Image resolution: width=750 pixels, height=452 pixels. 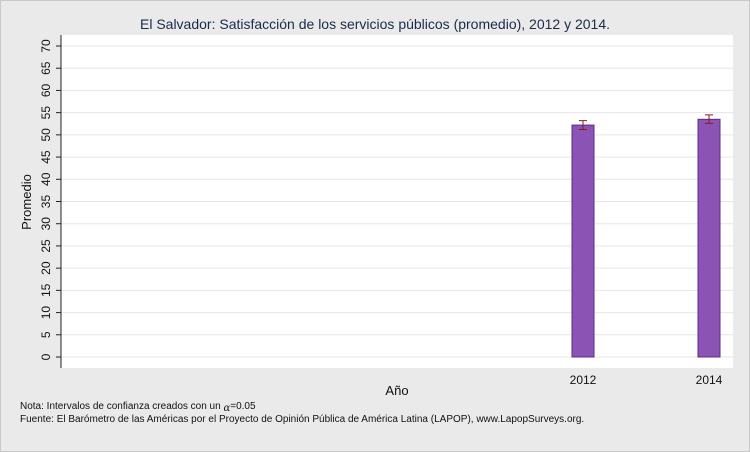 What do you see at coordinates (46, 334) in the screenshot?
I see `y-tick-label: 5` at bounding box center [46, 334].